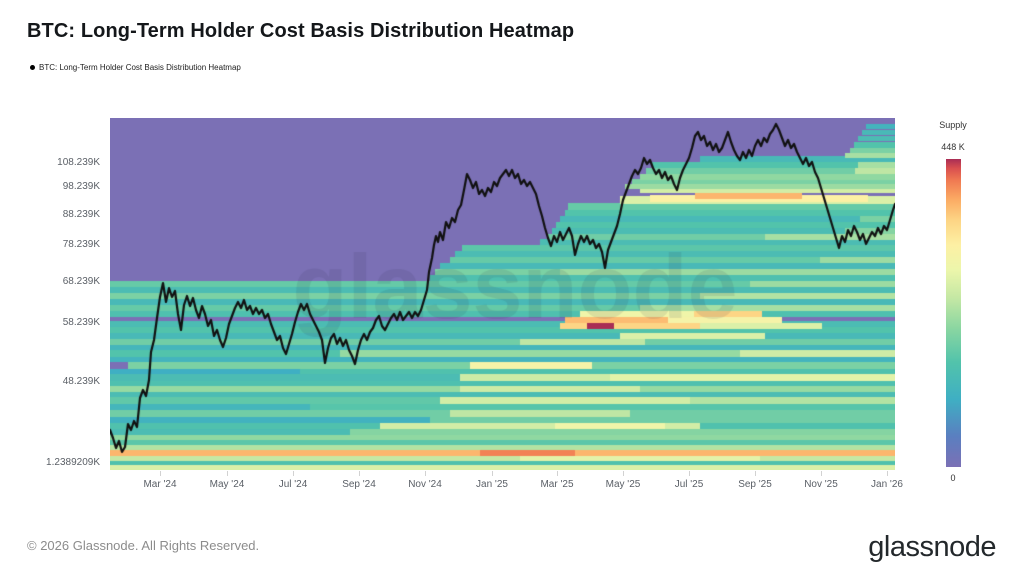 This screenshot has width=1024, height=576. I want to click on y-tick-label: 108.239K, so click(78, 162).